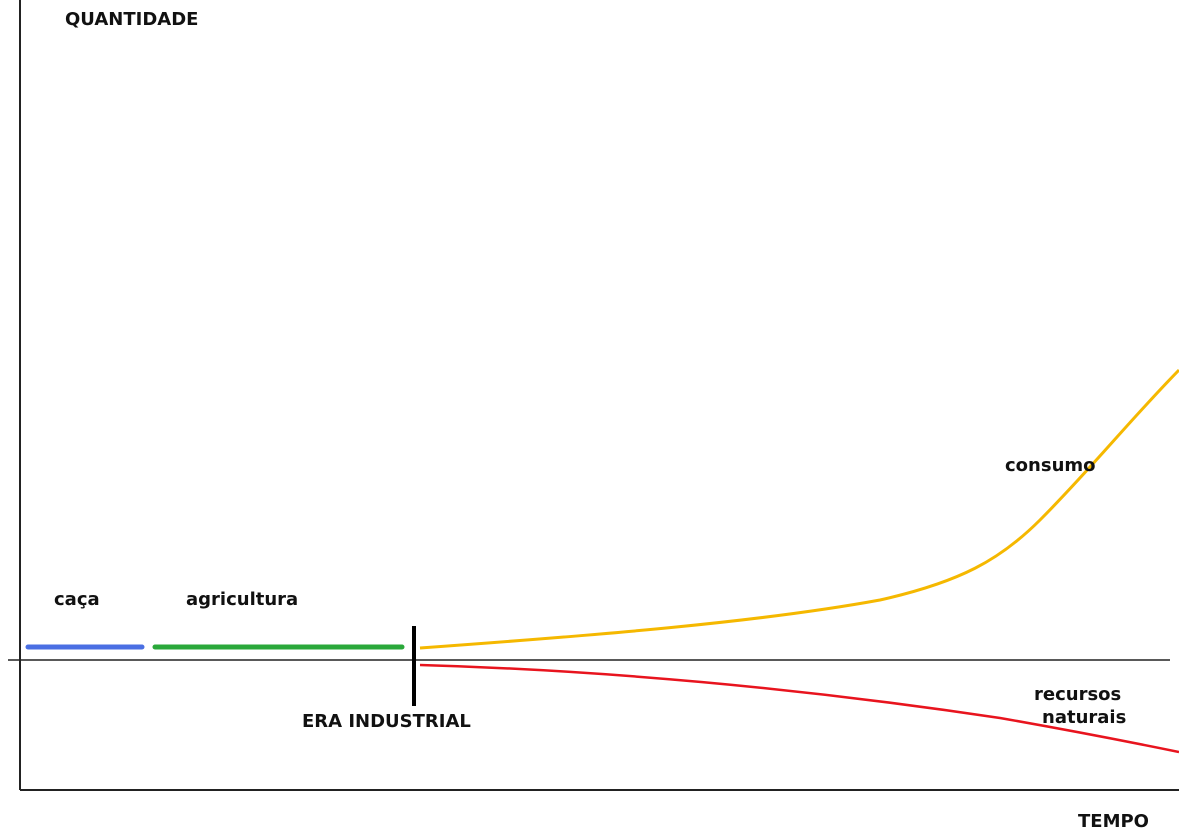 This screenshot has width=1179, height=834. Describe the element at coordinates (1113, 821) in the screenshot. I see `x-axis-label: TEMPO` at that location.